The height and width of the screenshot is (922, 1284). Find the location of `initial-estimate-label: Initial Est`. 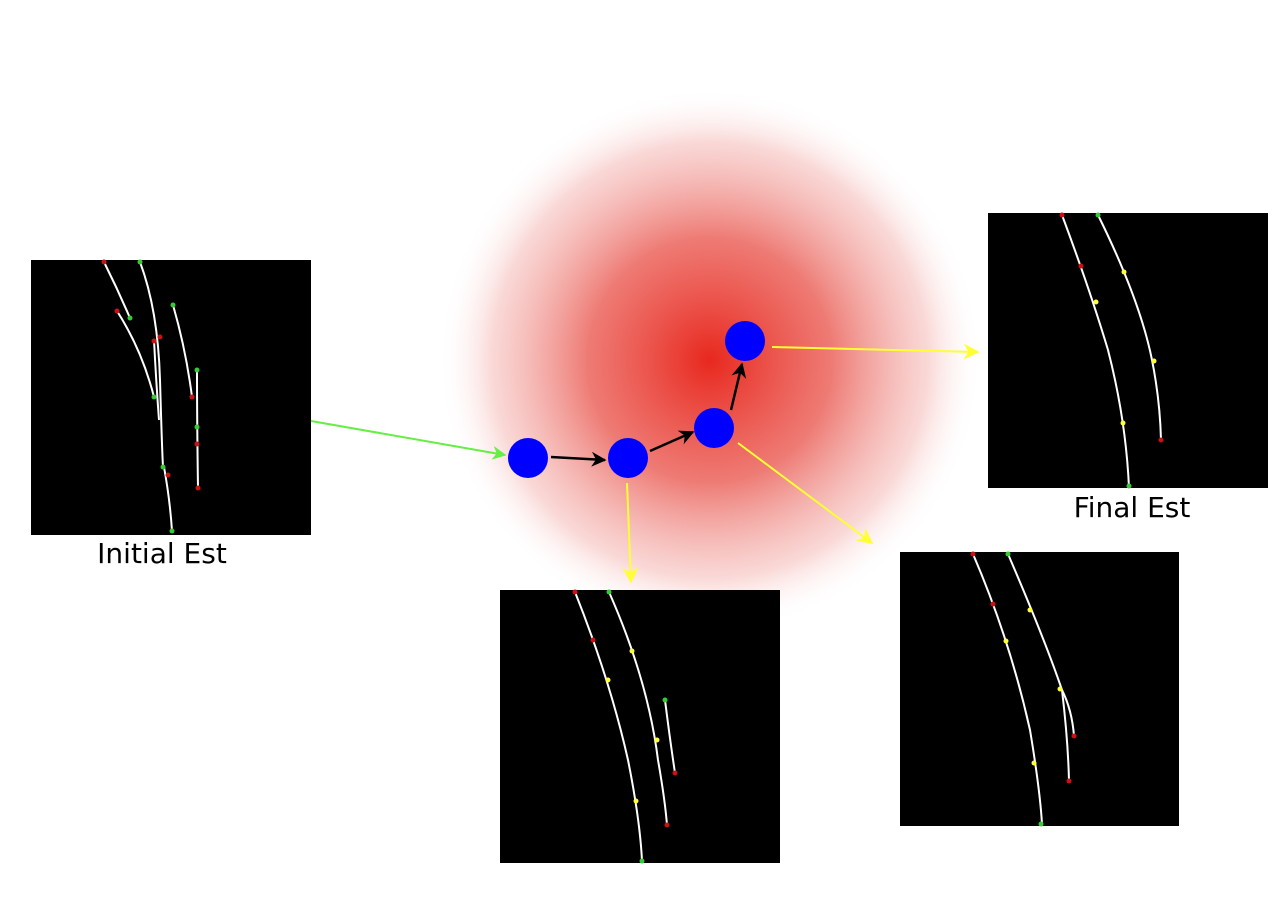

initial-estimate-label: Initial Est is located at coordinates (162, 553).